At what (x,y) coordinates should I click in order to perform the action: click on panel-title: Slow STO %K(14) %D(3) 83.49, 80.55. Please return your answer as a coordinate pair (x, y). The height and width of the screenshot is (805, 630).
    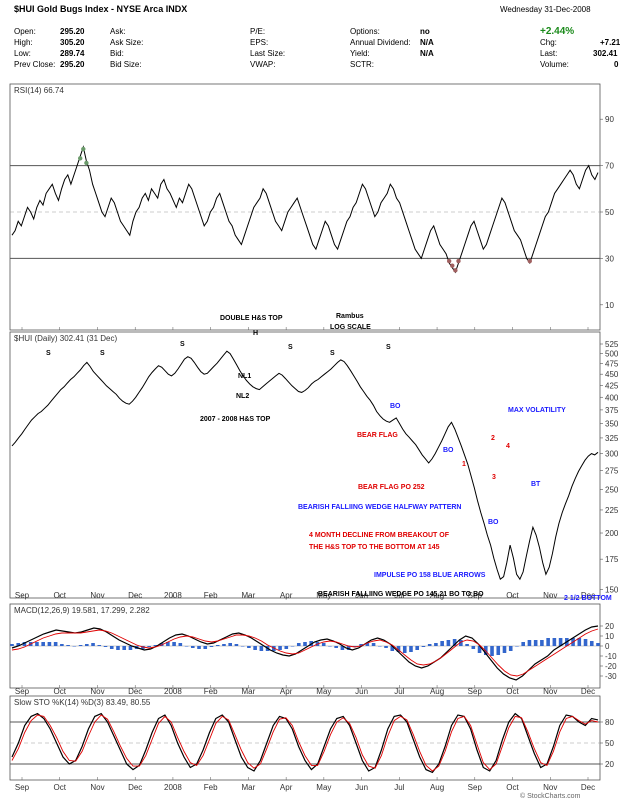
    Looking at the image, I should click on (82, 702).